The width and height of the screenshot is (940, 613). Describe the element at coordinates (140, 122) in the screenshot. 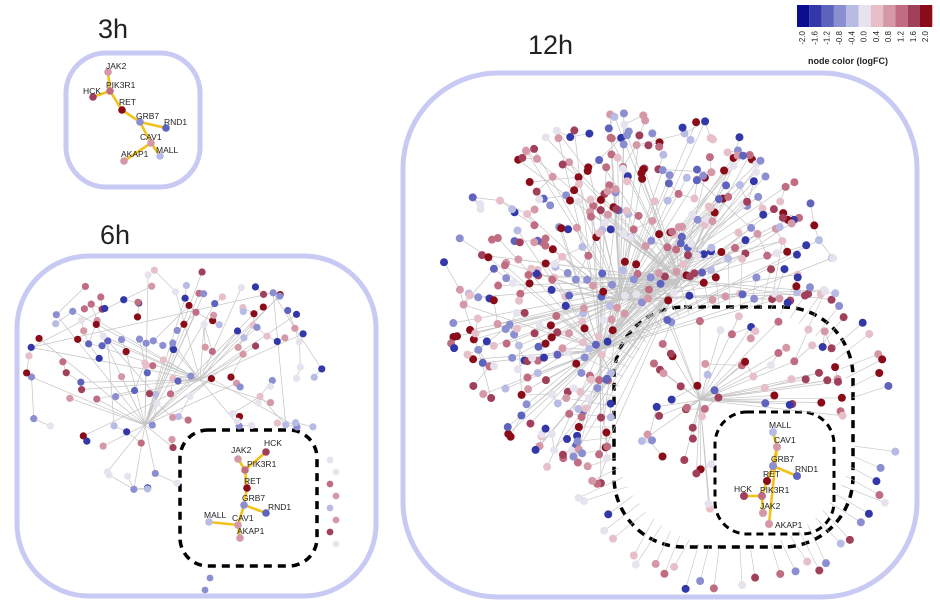

I see `node-grb7` at that location.